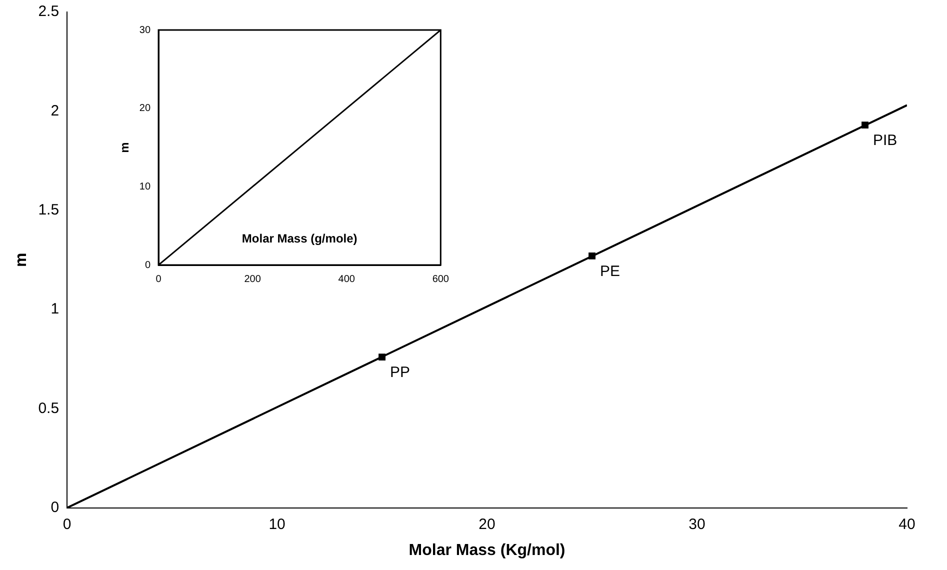  I want to click on y-tick-label: 1.5, so click(49, 209).